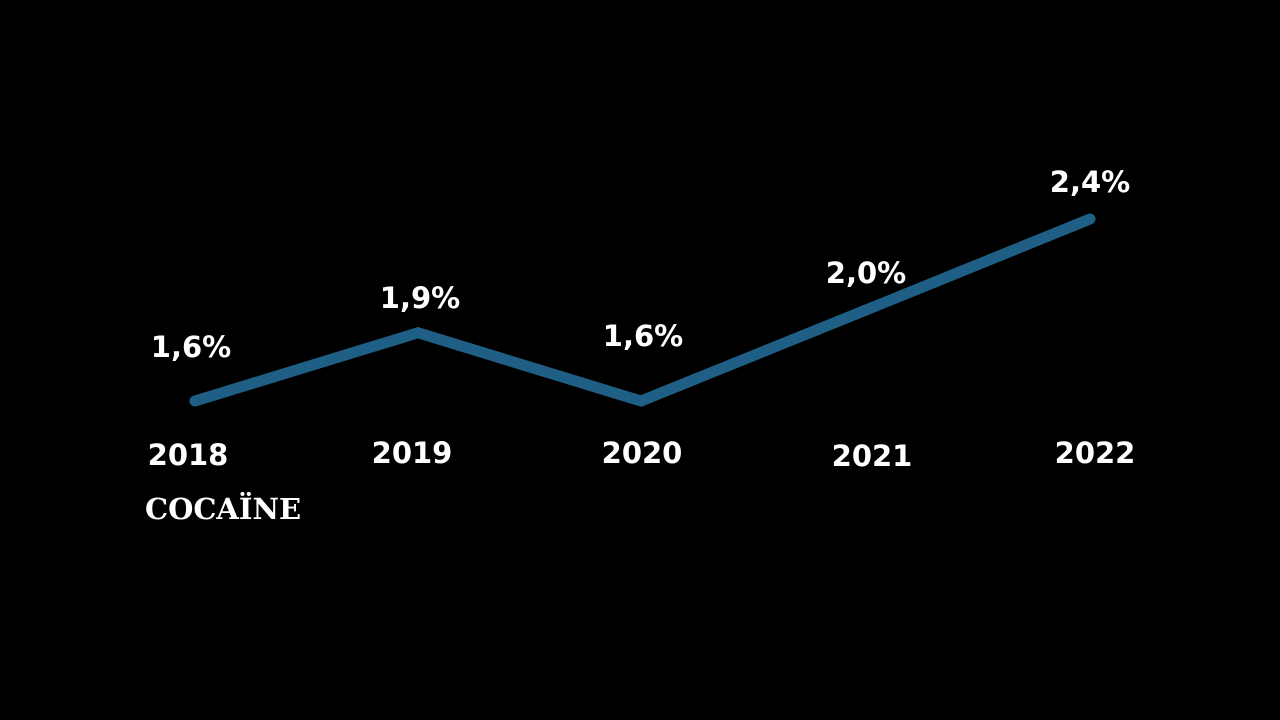  What do you see at coordinates (1095, 453) in the screenshot?
I see `x-tick-2022: 2022` at bounding box center [1095, 453].